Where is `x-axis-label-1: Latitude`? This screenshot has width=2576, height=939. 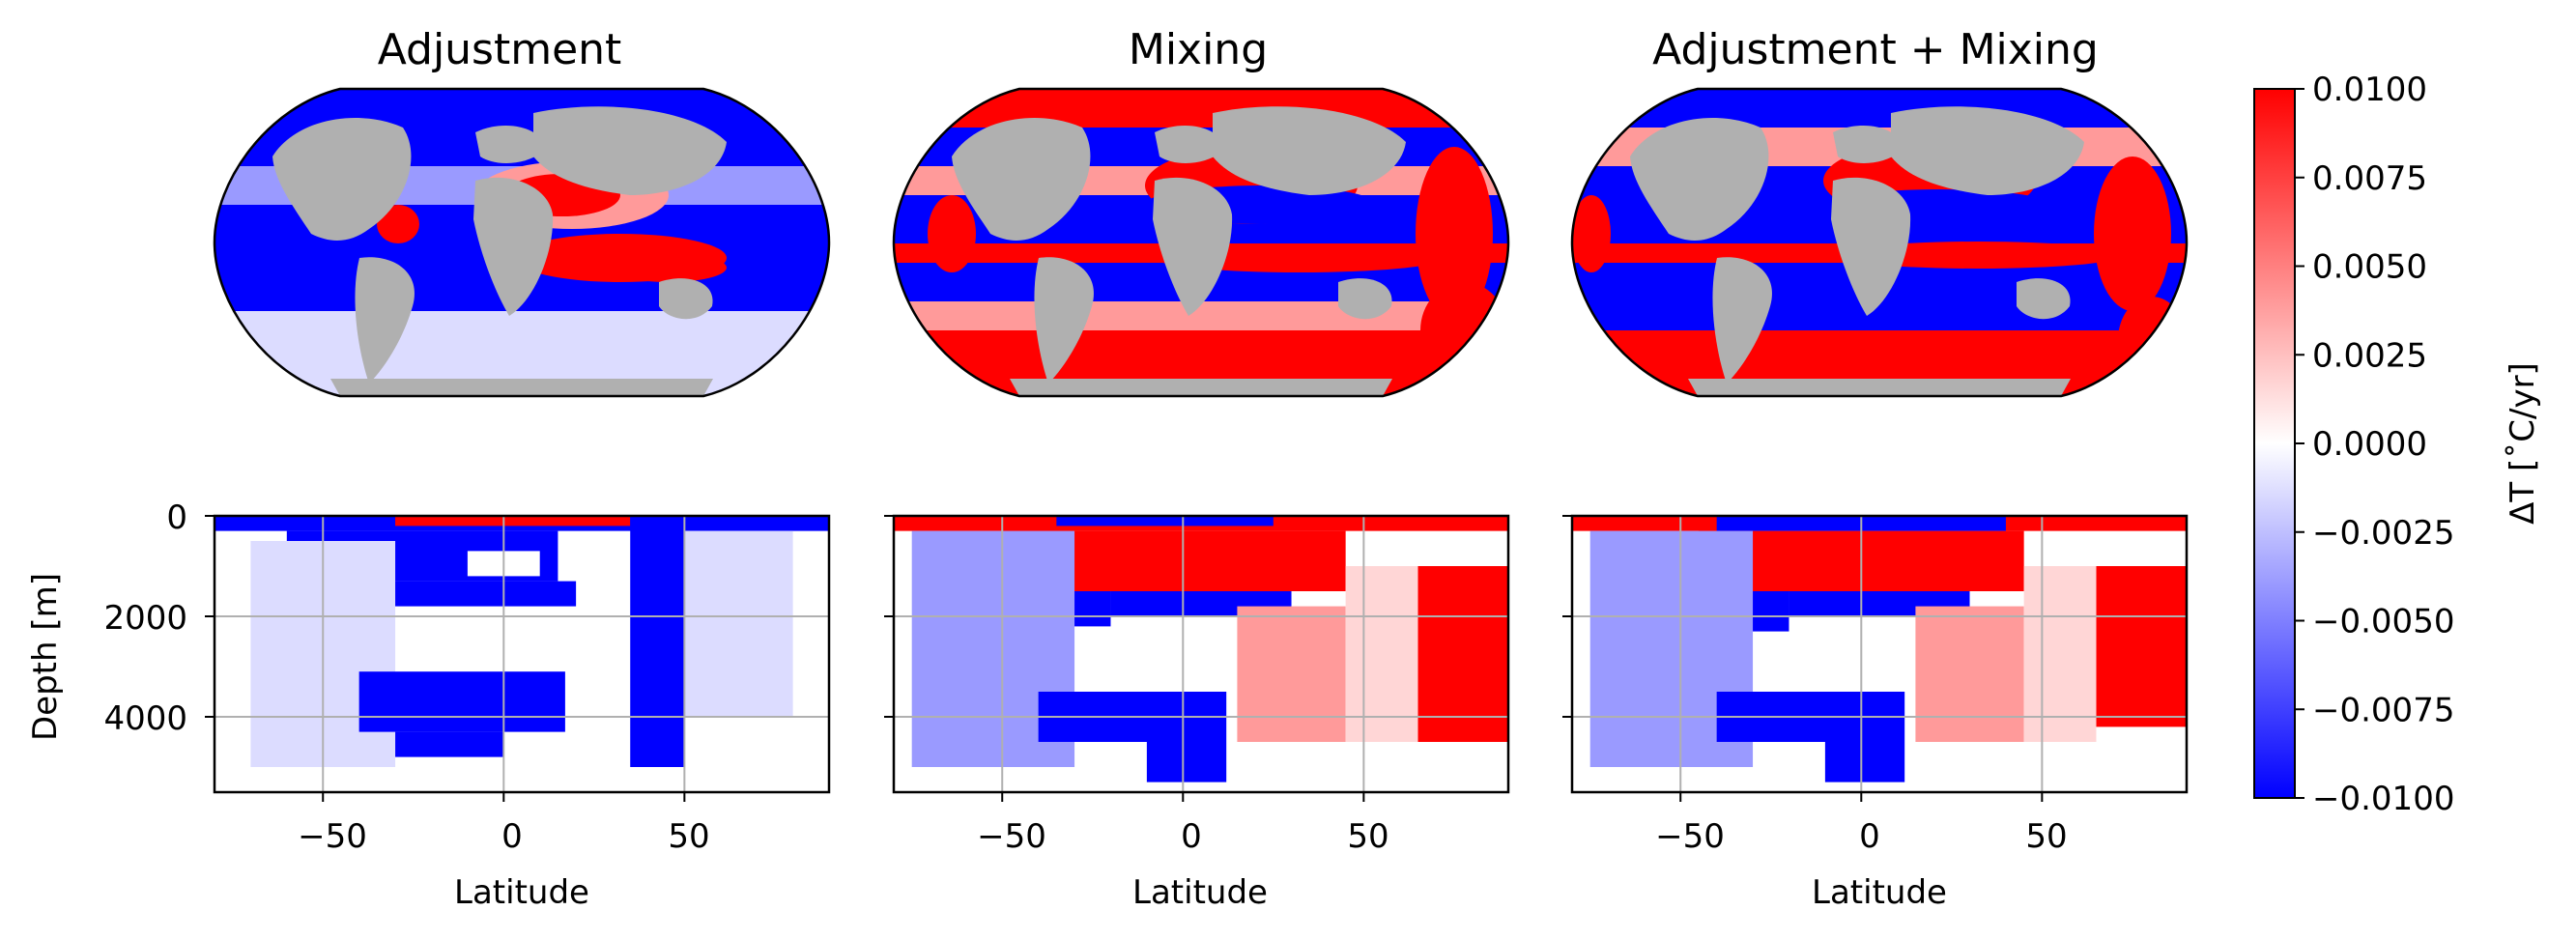
x-axis-label-1: Latitude is located at coordinates (522, 892).